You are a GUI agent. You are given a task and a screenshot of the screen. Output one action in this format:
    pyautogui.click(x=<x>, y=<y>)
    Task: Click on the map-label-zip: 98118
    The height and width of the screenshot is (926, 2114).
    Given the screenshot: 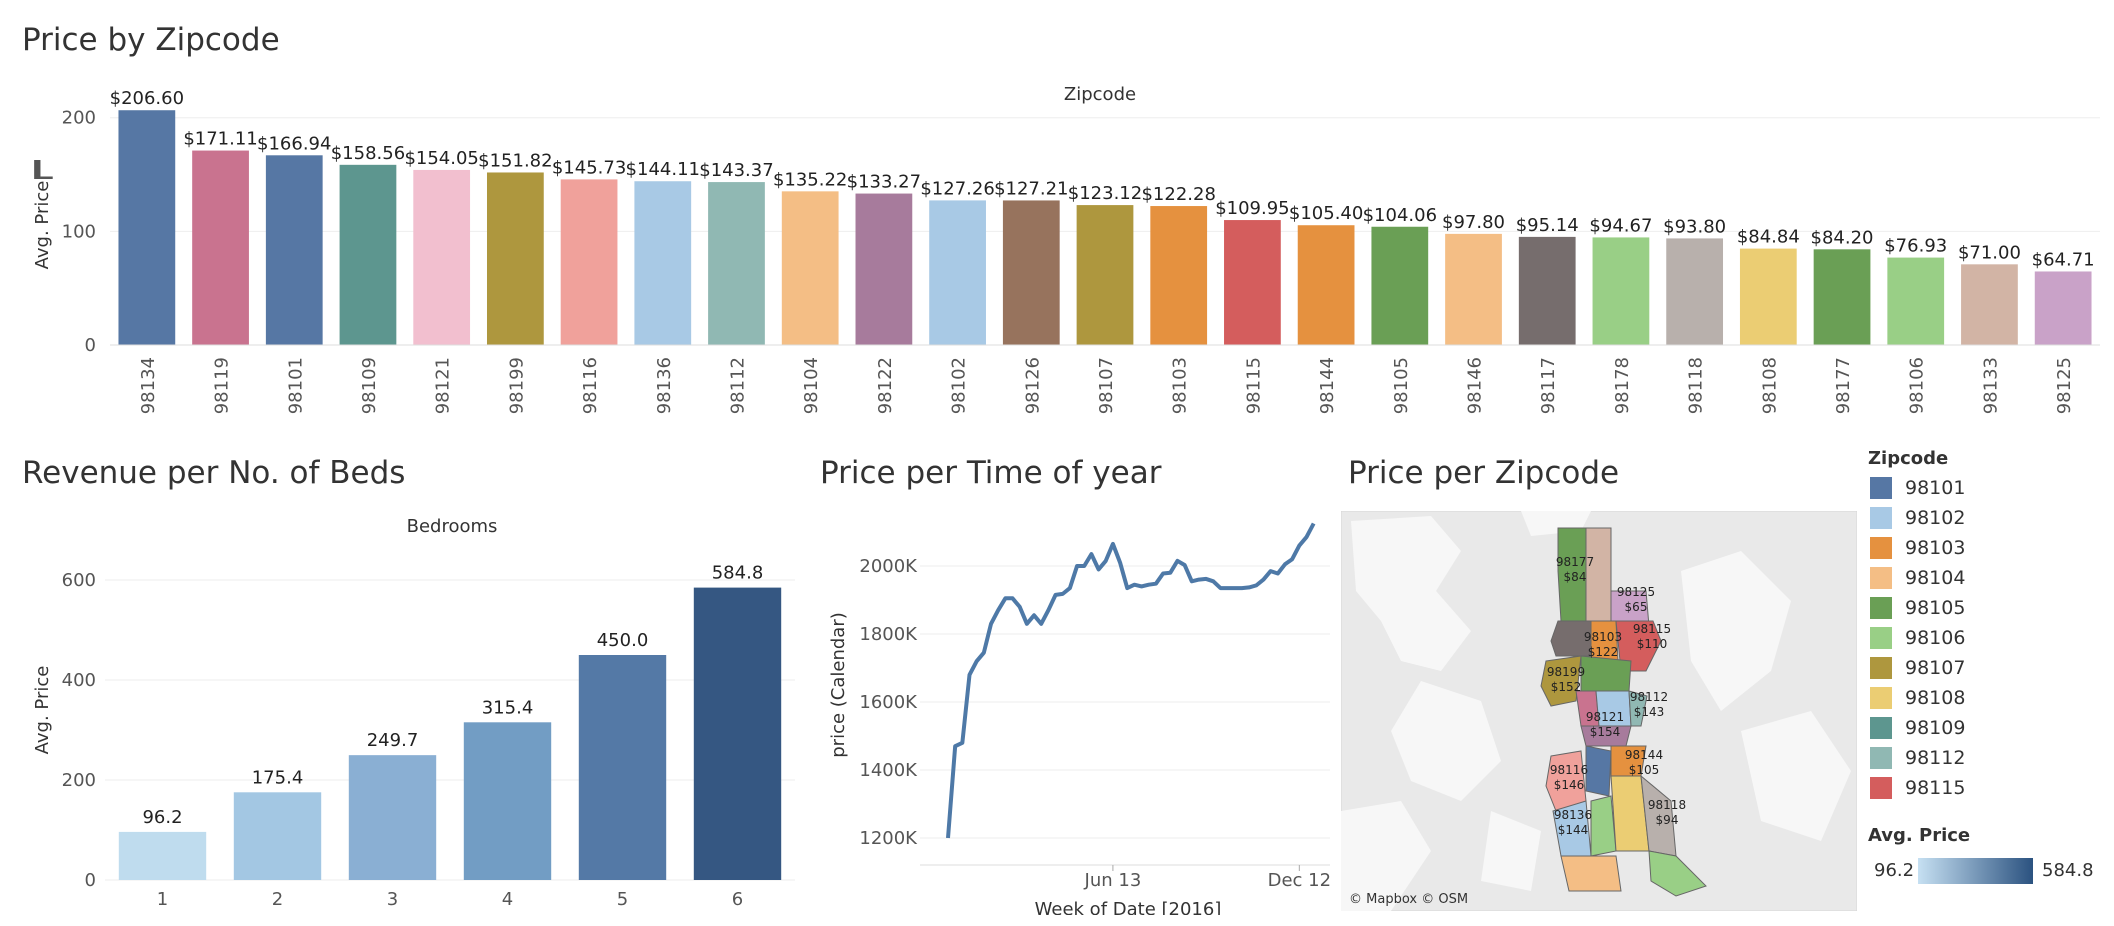 What is the action you would take?
    pyautogui.click(x=1667, y=805)
    